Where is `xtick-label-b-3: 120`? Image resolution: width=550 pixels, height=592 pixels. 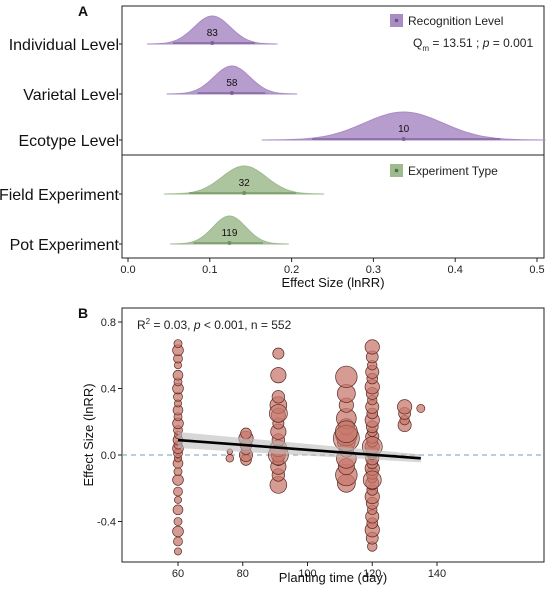 xtick-label-b-3: 120 is located at coordinates (372, 574).